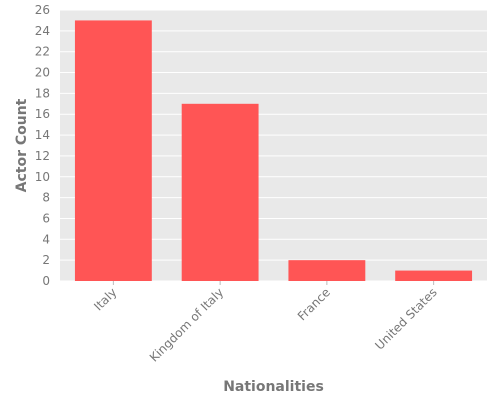 The width and height of the screenshot is (500, 400). What do you see at coordinates (186, 324) in the screenshot?
I see `x-tick-label: Kingdom of Italy` at bounding box center [186, 324].